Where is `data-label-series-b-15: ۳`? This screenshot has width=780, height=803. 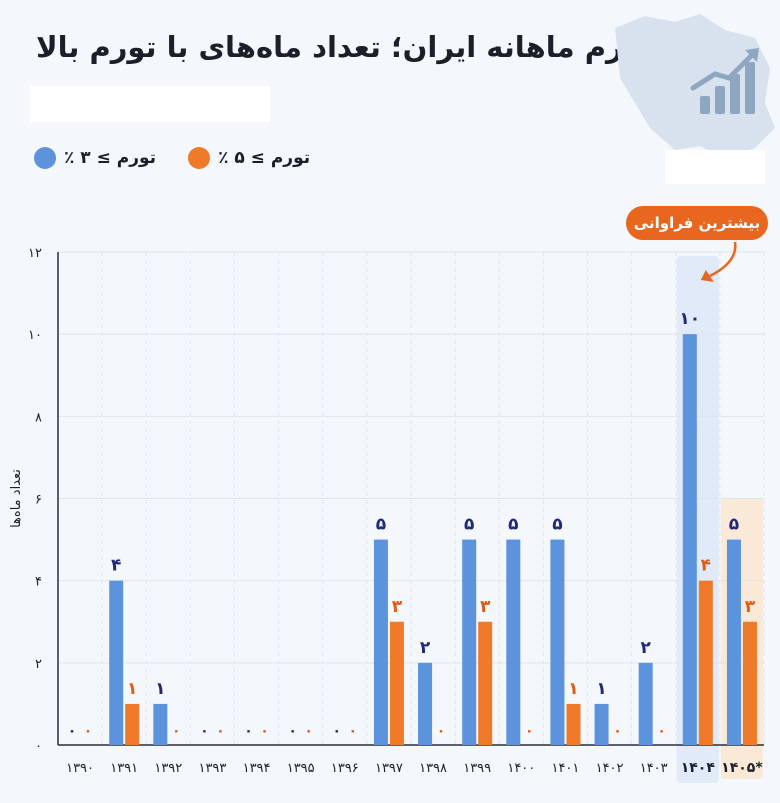
data-label-series-b-15: ۳ is located at coordinates (750, 607).